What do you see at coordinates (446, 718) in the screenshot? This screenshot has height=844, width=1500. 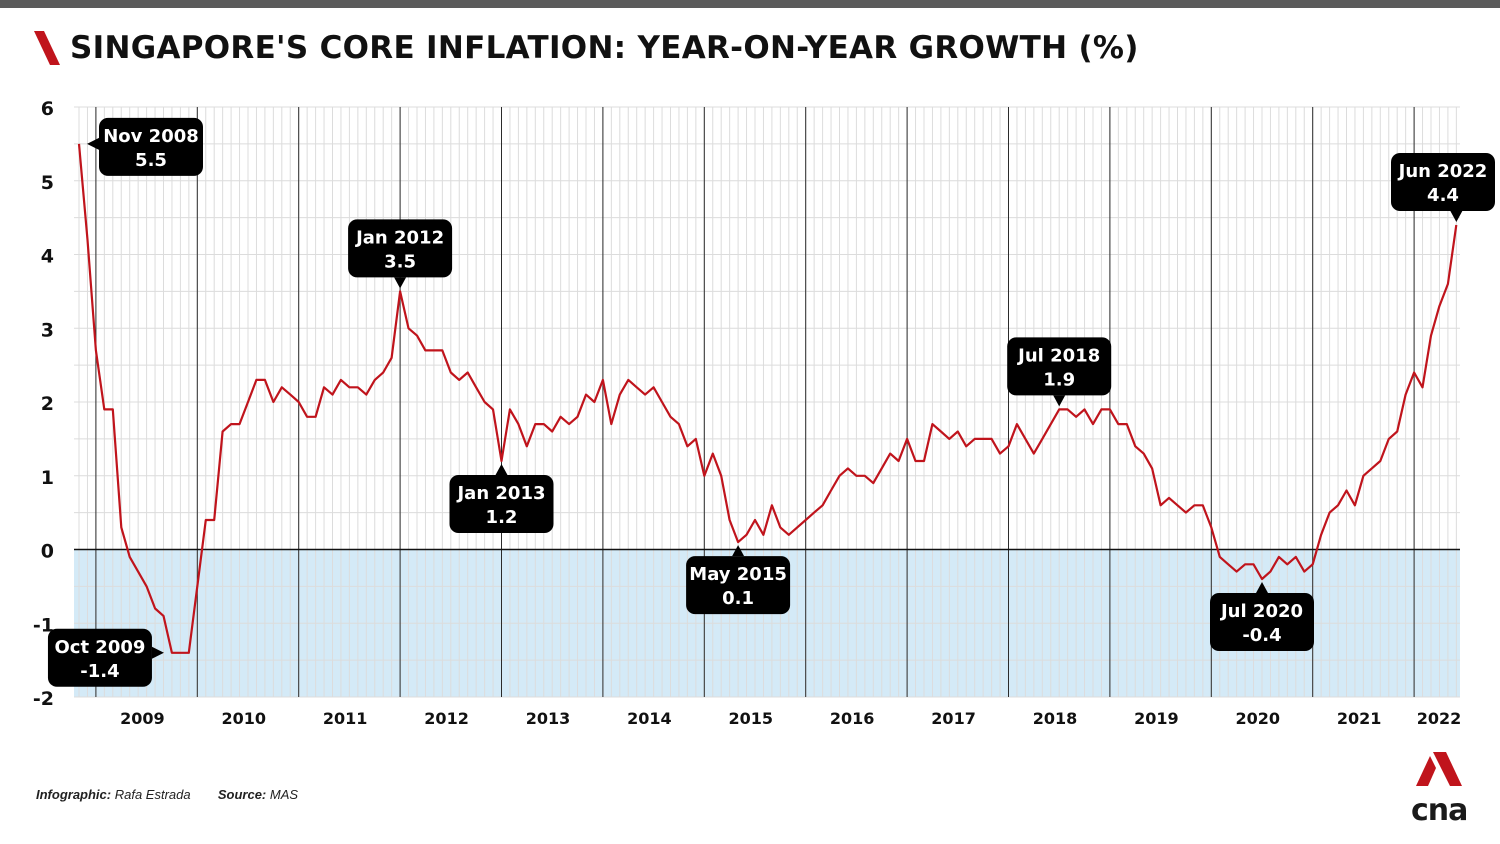 I see `x-tick-label: 2012` at bounding box center [446, 718].